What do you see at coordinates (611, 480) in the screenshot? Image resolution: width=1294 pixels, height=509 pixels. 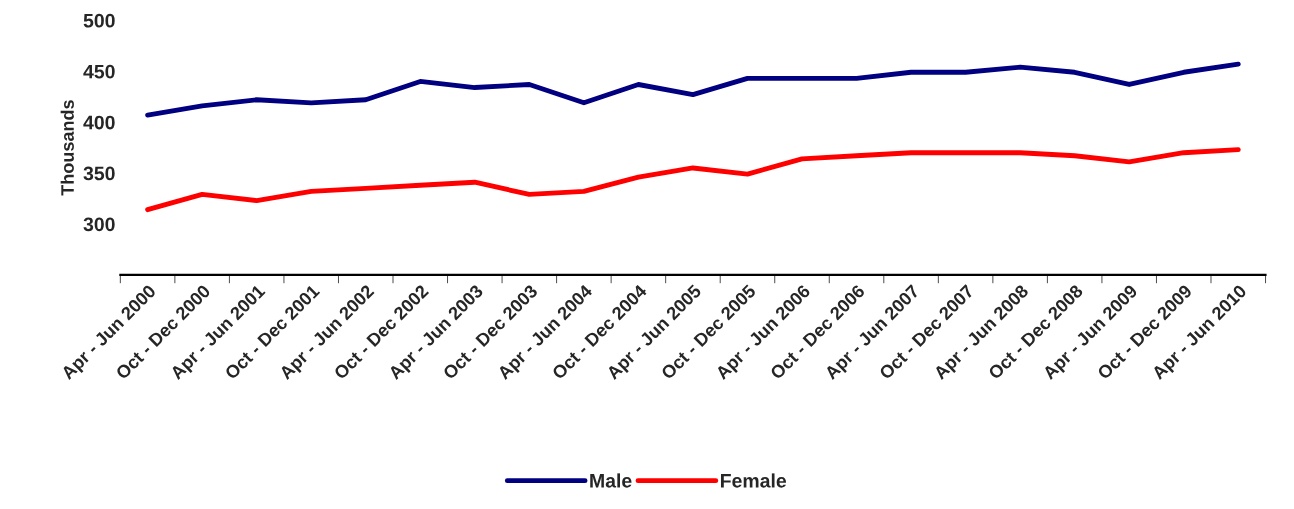 I see `legend-label: Male` at bounding box center [611, 480].